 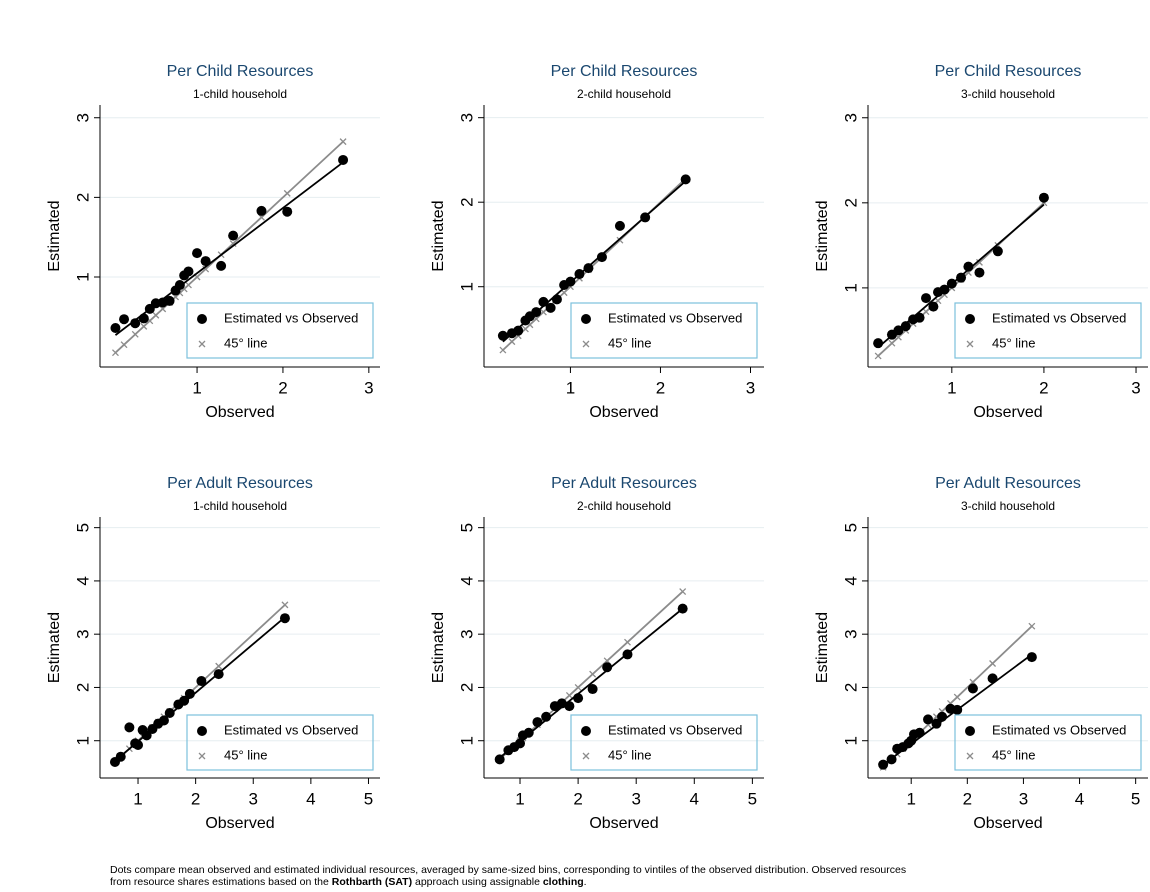 What do you see at coordinates (664, 330) in the screenshot?
I see `legend-box` at bounding box center [664, 330].